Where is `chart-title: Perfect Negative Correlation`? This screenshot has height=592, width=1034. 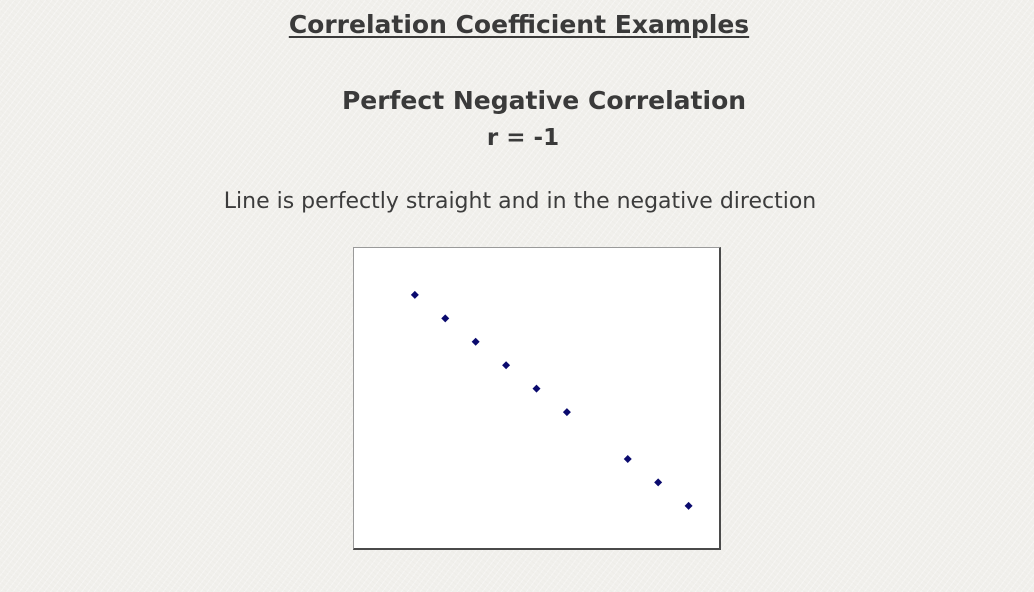
chart-title: Perfect Negative Correlation is located at coordinates (544, 100).